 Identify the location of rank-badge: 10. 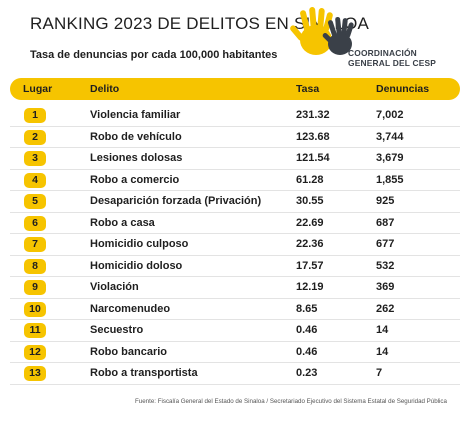
(35, 309).